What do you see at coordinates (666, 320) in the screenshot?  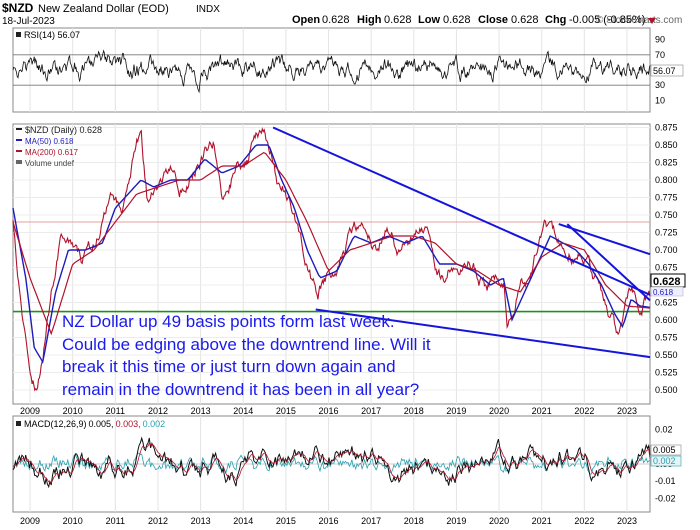 I see `price-y-tick-label: 0.600` at bounding box center [666, 320].